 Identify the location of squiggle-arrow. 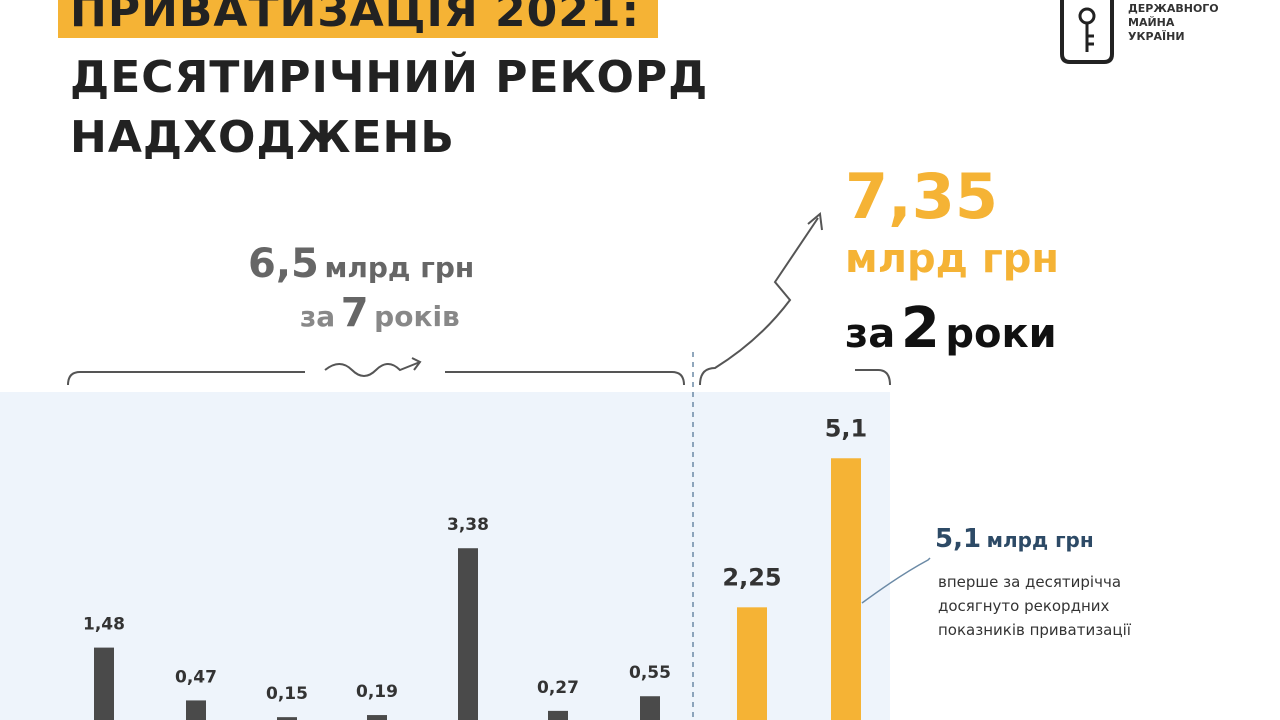
(373, 367).